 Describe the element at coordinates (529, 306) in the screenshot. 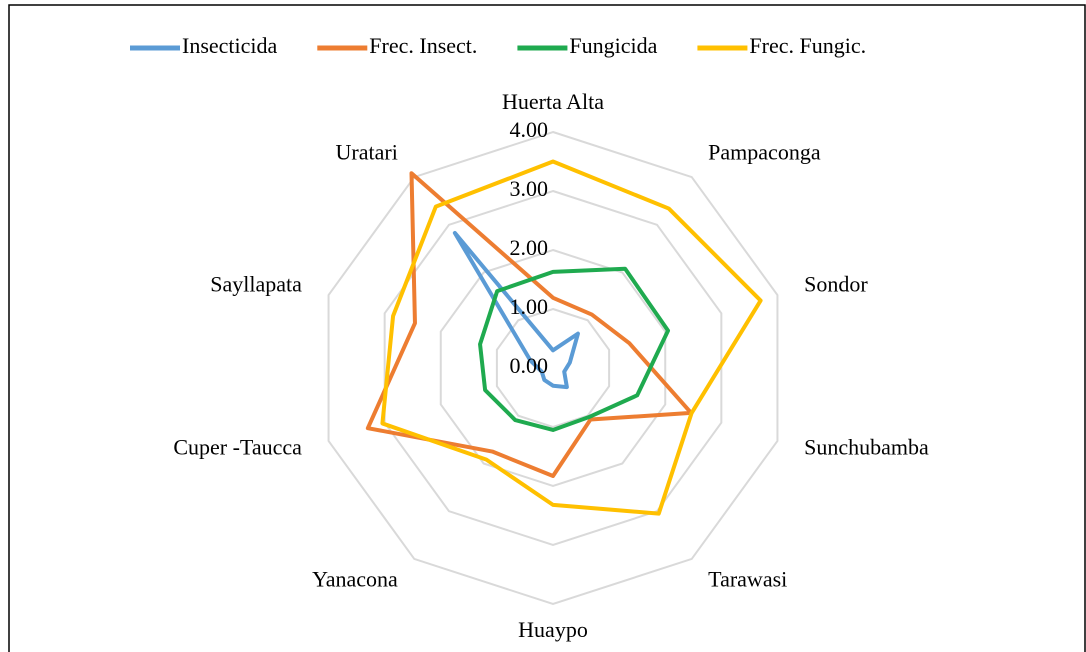

I see `tick-label: 1.00` at that location.